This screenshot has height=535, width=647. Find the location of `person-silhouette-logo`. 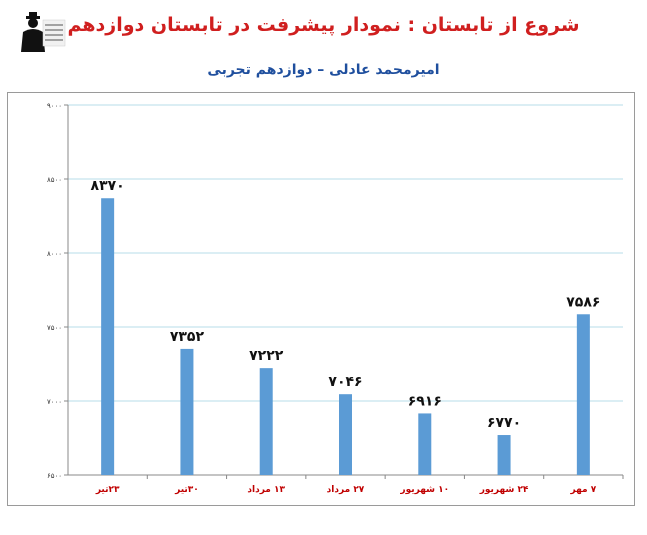

person-silhouette-logo is located at coordinates (42, 33).